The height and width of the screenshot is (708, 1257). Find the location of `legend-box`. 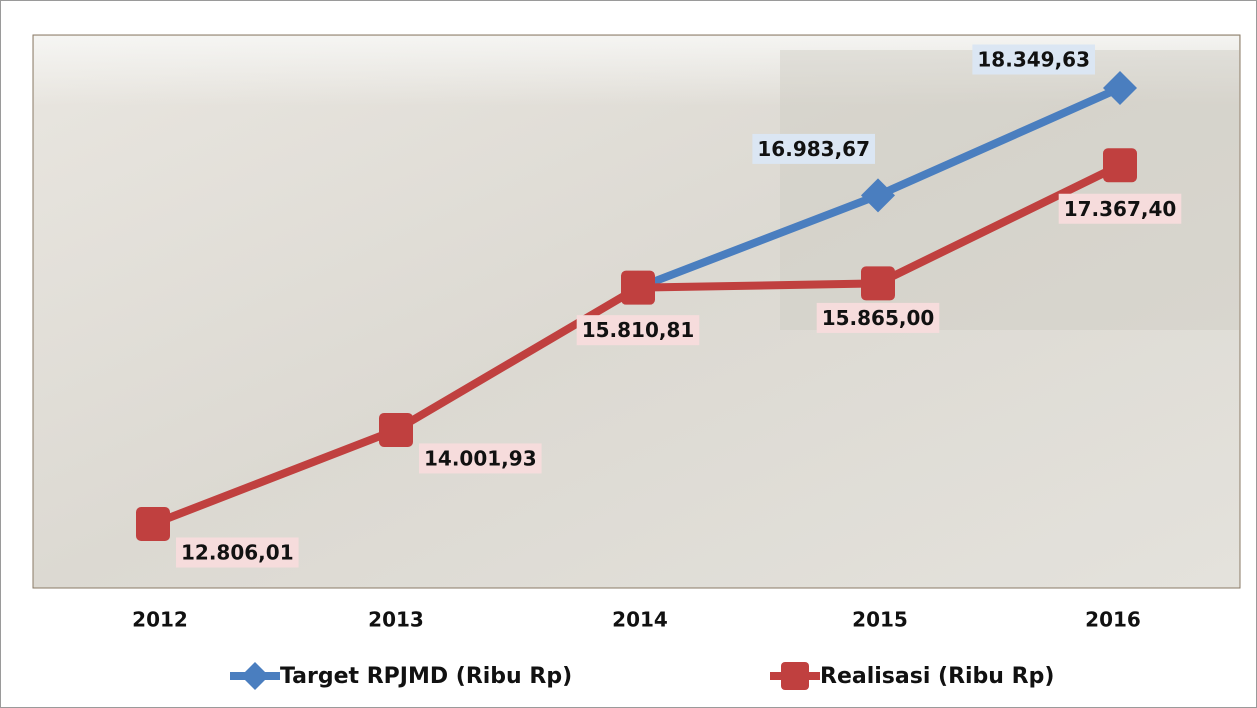

legend-box is located at coordinates (636, 676).